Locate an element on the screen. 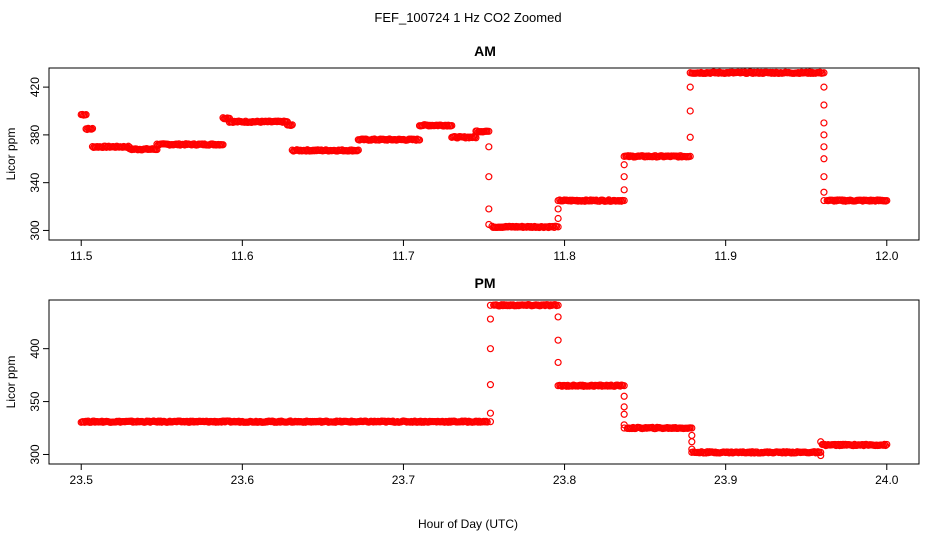 This screenshot has width=936, height=540. am-y-tick-label: 300 is located at coordinates (35, 230).